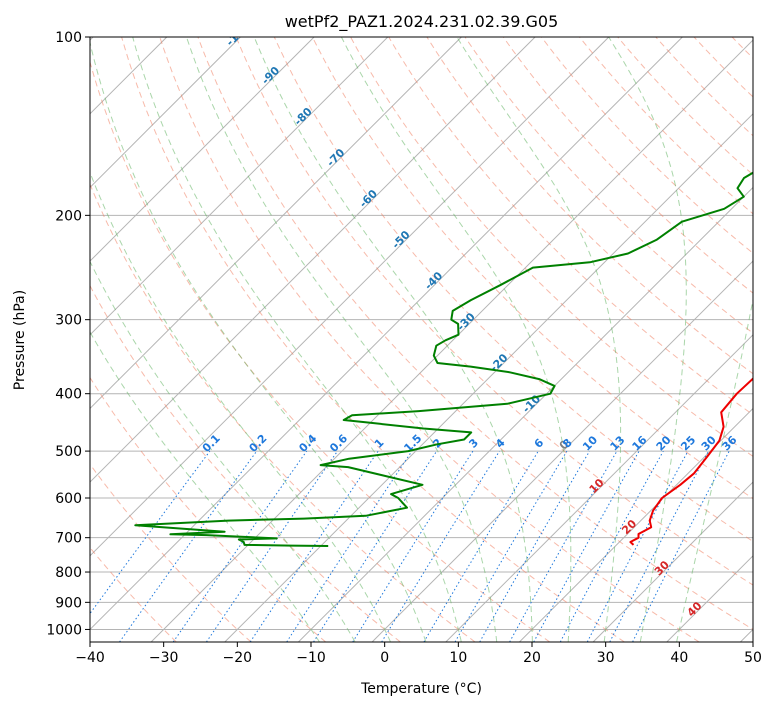 This screenshot has width=775, height=708. What do you see at coordinates (238, 658) in the screenshot?
I see `x-tick-label: −20` at bounding box center [238, 658].